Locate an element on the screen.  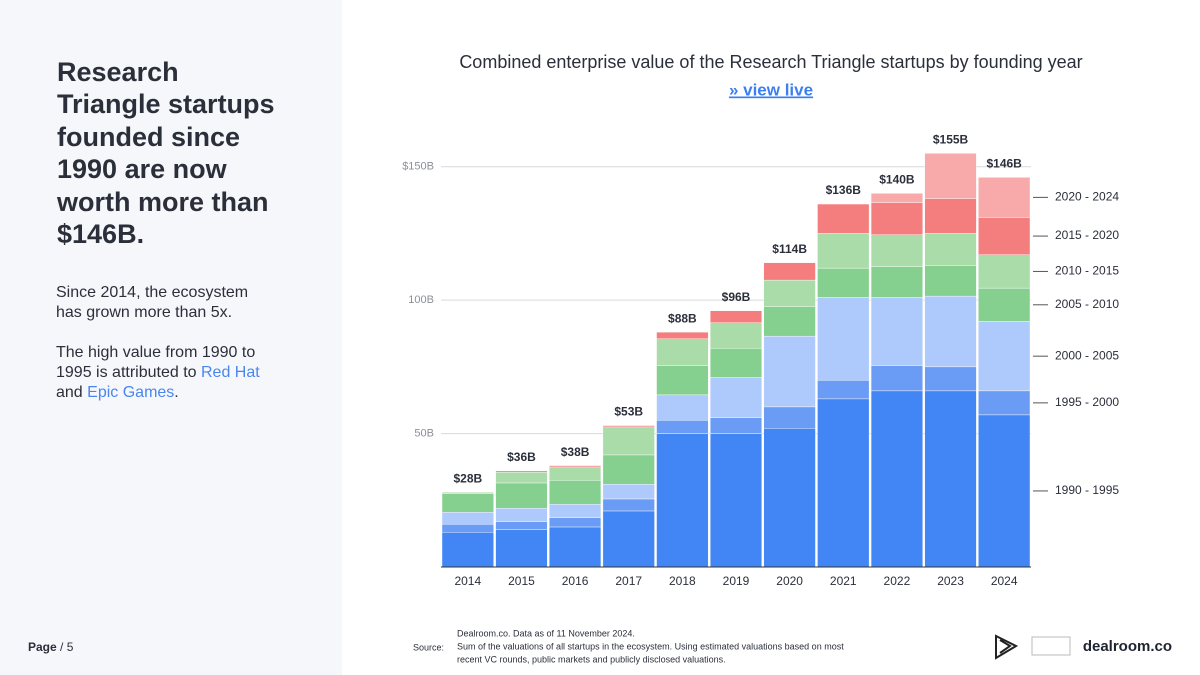
text-line: has grown more than 5x. is located at coordinates (144, 312).